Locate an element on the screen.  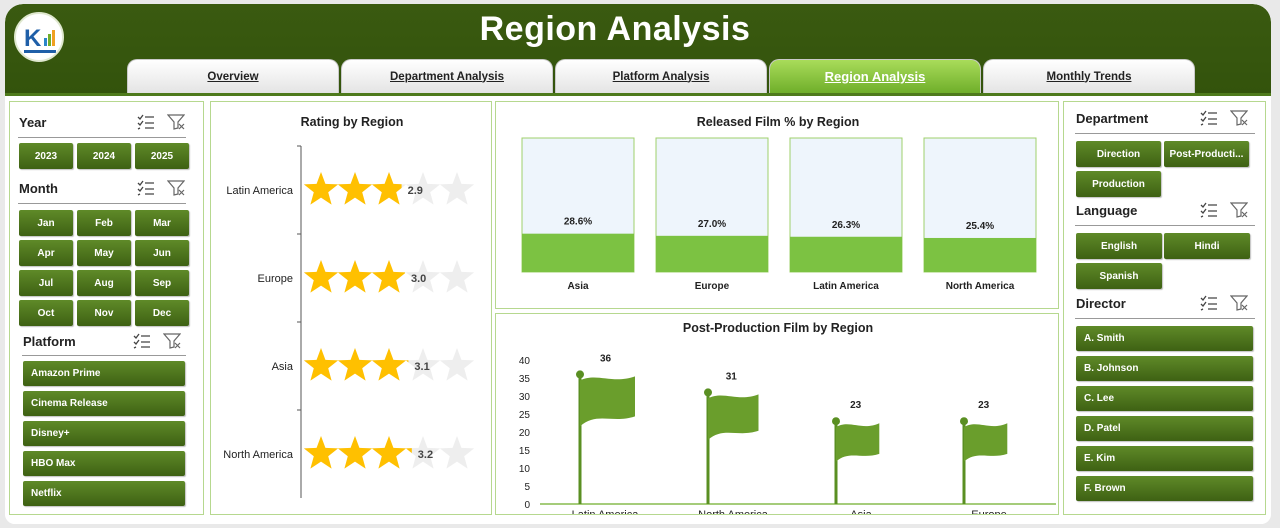
language-chip-hindi: Hindi is located at coordinates (1207, 246).